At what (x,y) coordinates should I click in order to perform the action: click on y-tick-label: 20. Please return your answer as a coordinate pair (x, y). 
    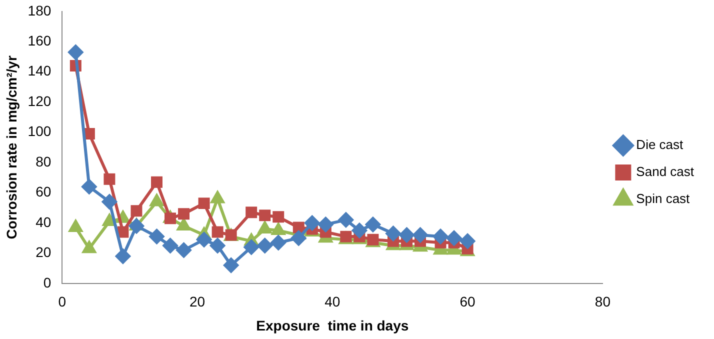
    Looking at the image, I should click on (44, 252).